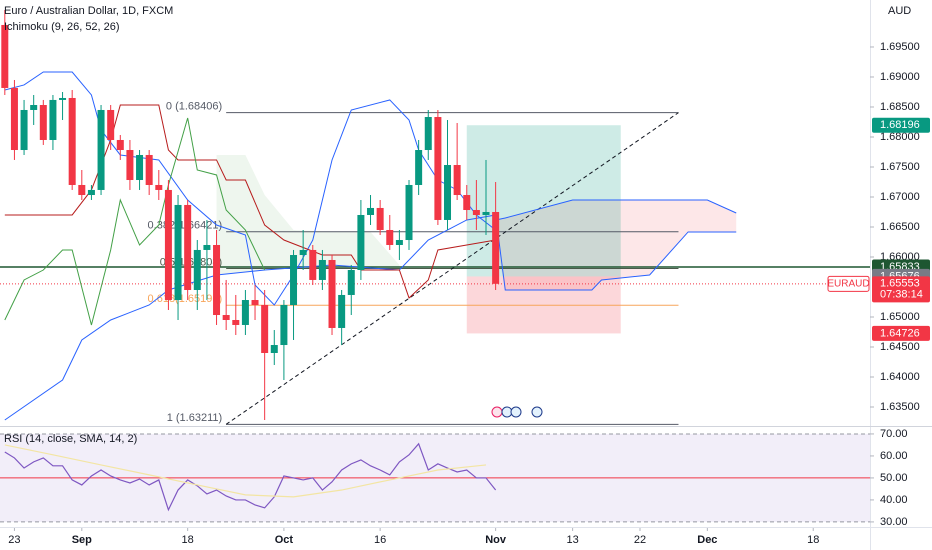 The height and width of the screenshot is (550, 932). I want to click on countdown-label: 07:38:14, so click(901, 295).